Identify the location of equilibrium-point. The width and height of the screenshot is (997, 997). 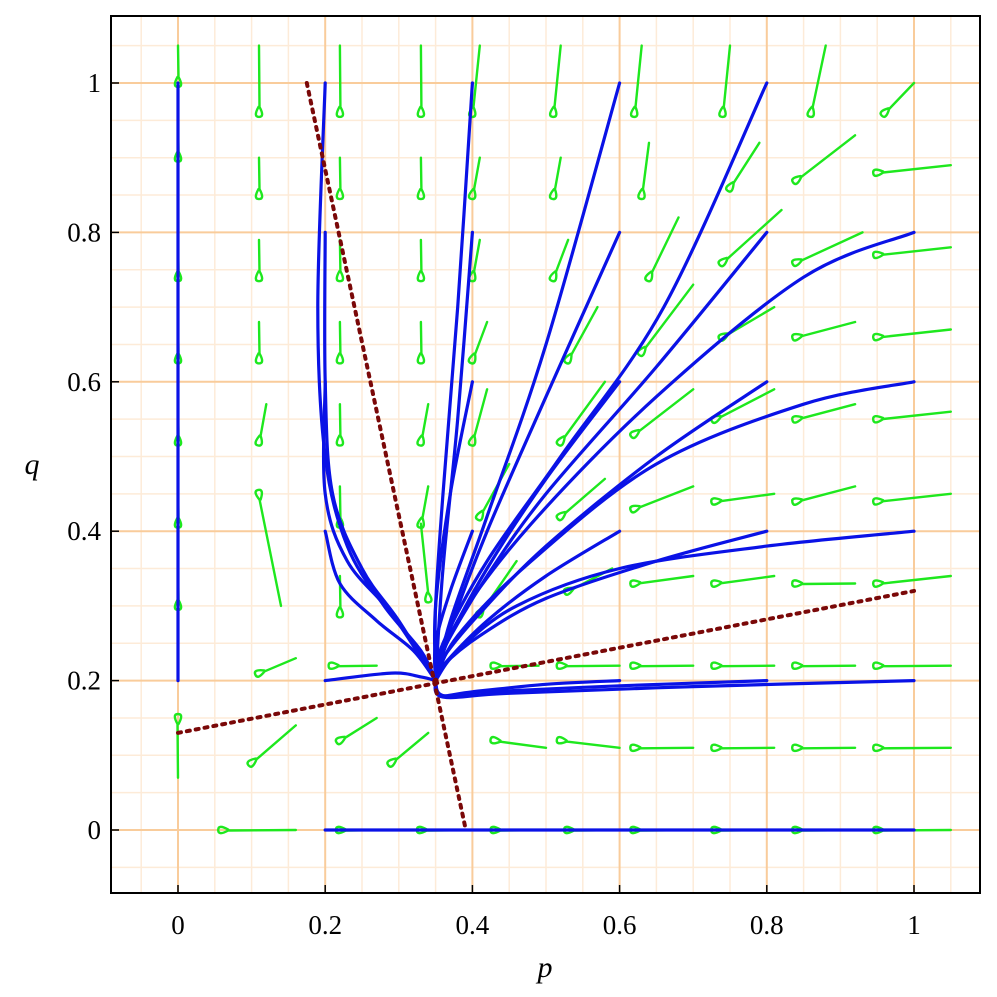
(435, 680).